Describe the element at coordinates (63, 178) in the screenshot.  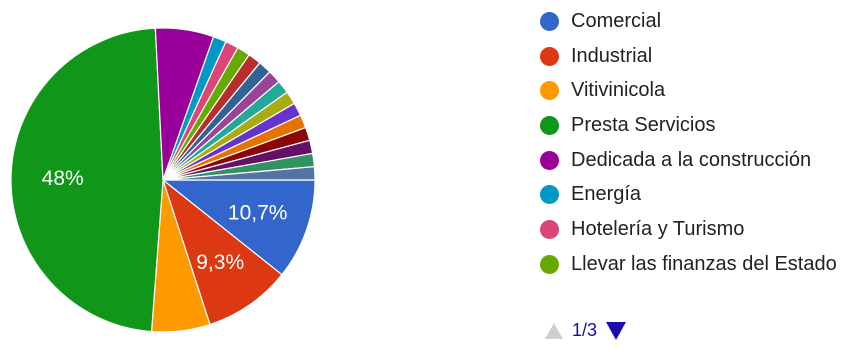
I see `pie-data-label-3: 48%` at that location.